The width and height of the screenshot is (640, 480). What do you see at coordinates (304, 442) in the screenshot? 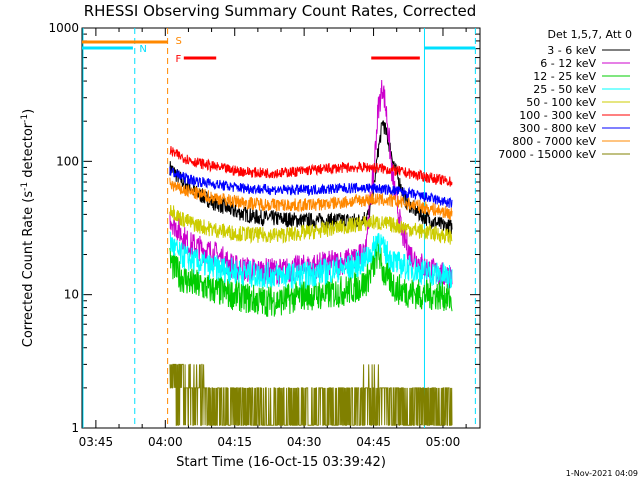
I see `x-tick-label: 04:30` at bounding box center [304, 442].